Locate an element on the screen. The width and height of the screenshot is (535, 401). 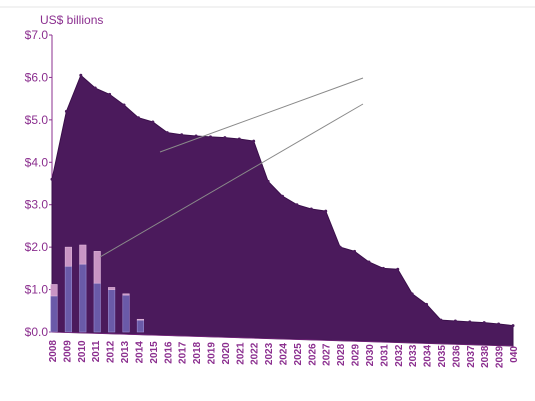
need-point-2040 is located at coordinates (513, 326).